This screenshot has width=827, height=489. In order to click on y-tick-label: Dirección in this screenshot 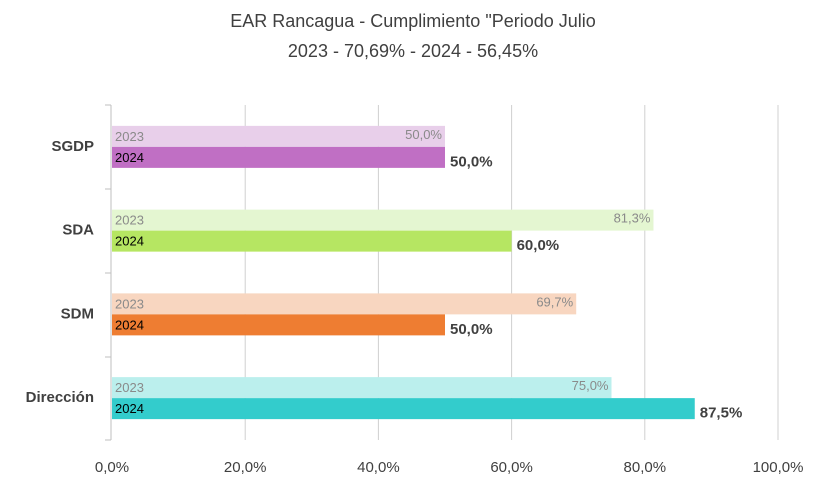, I will do `click(60, 397)`.